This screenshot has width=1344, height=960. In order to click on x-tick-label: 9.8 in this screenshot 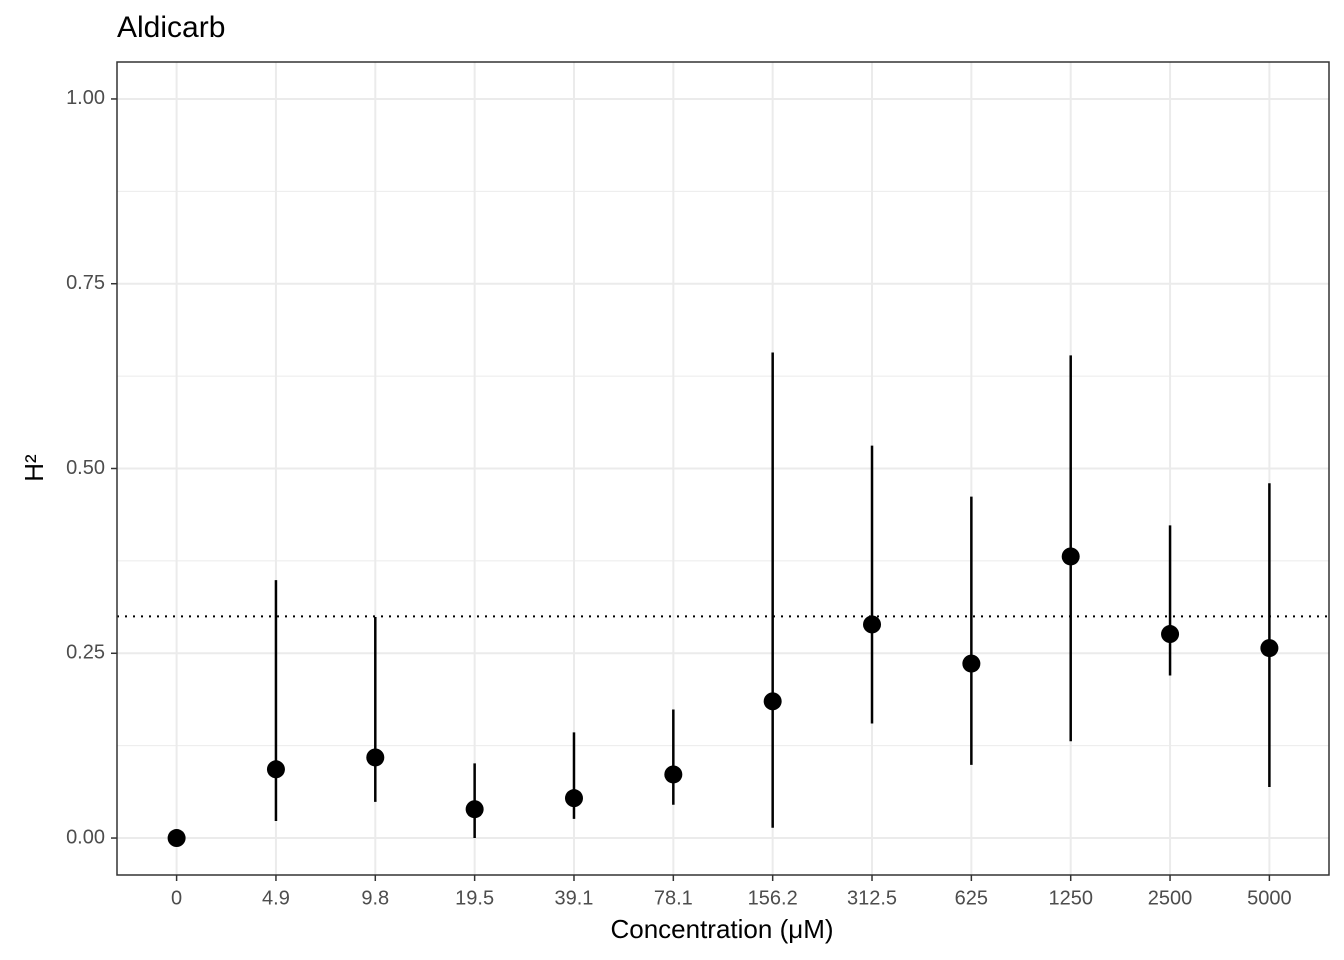, I will do `click(375, 898)`.